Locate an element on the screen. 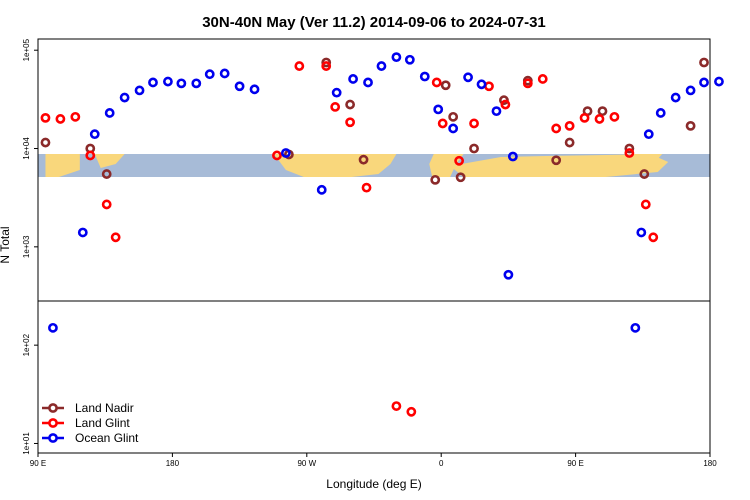 The height and width of the screenshot is (500, 750). x-tick-label: 0 is located at coordinates (441, 463).